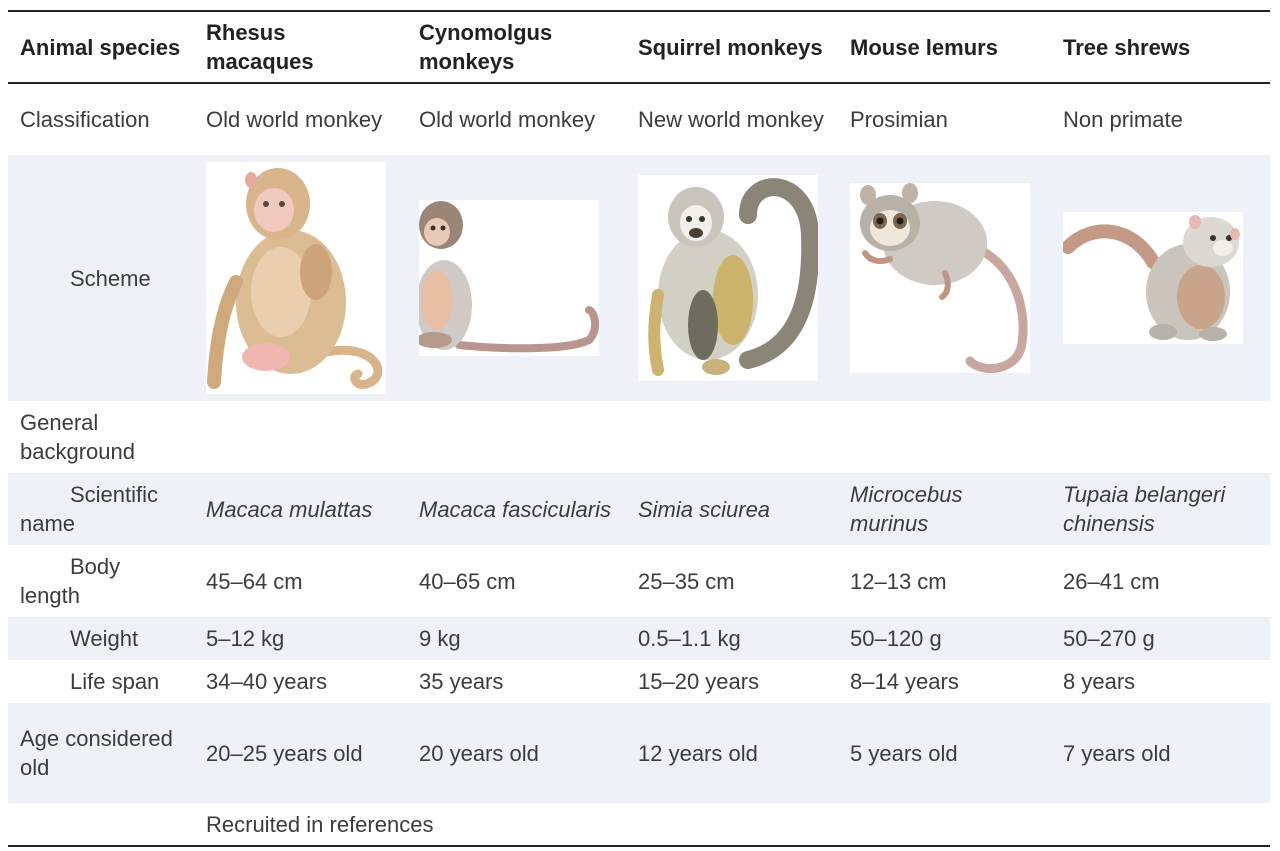 This screenshot has height=851, width=1280. I want to click on cell-body-length: 45–64 cm, so click(254, 581).